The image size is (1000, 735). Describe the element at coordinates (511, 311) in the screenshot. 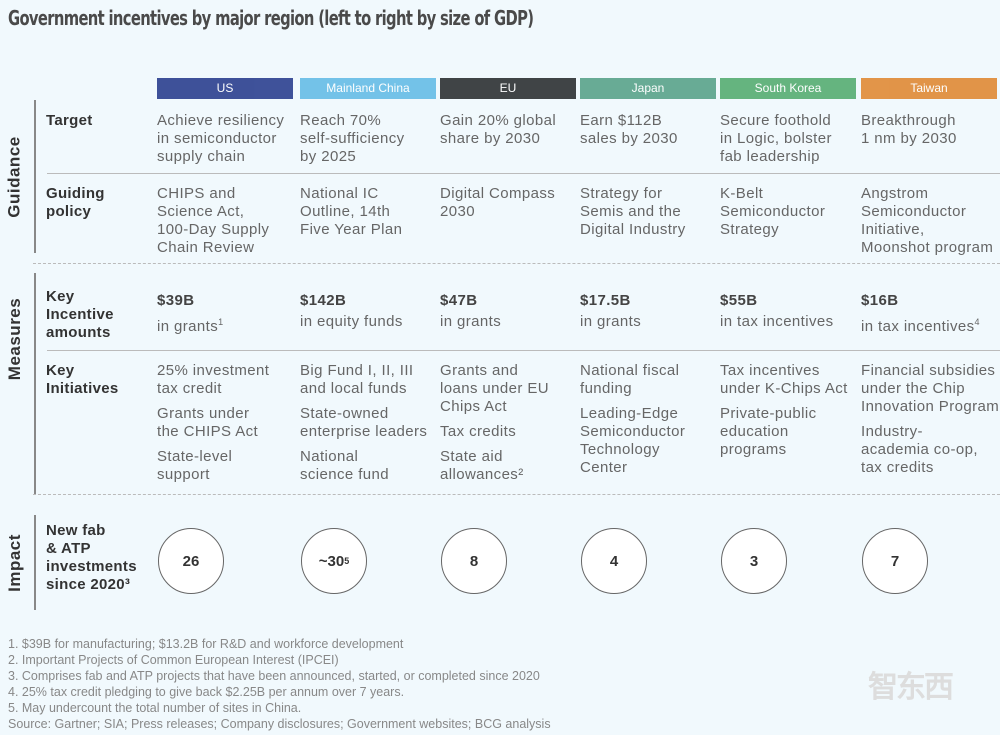

I see `amount-cell: $47B in grants` at that location.